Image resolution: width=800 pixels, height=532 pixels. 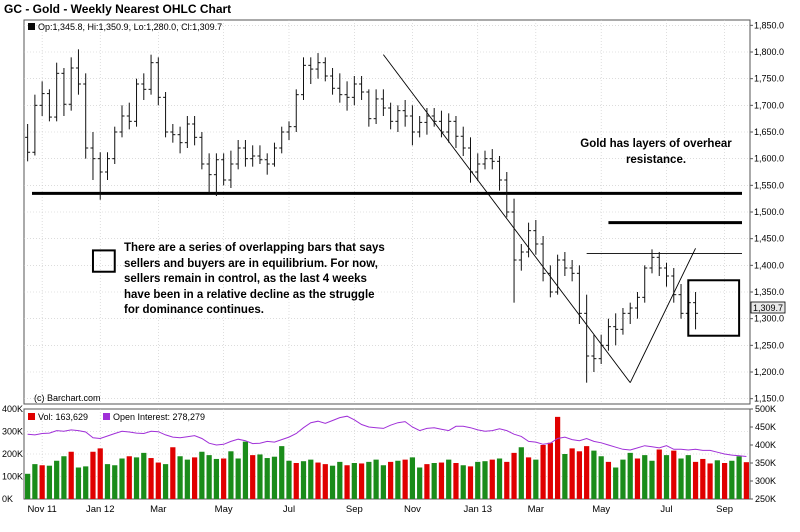 What do you see at coordinates (31, 26) in the screenshot?
I see `ohlc-header-marker` at bounding box center [31, 26].